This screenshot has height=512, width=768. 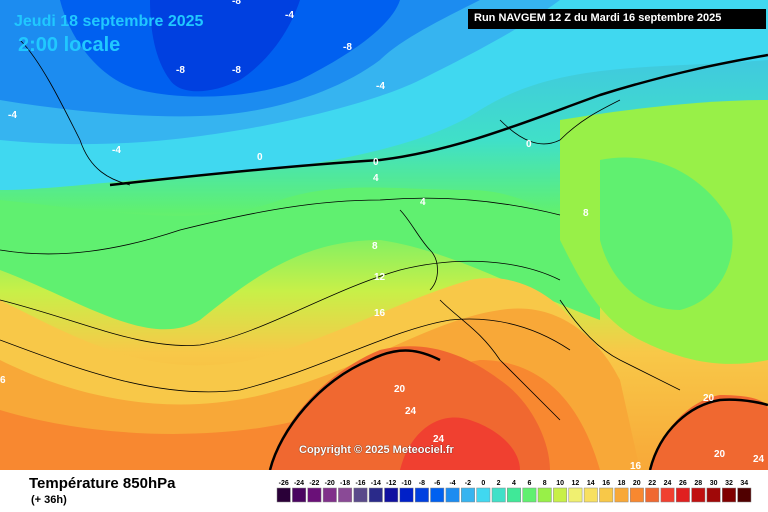 What do you see at coordinates (418, 250) in the screenshot?
I see `coast-uk` at bounding box center [418, 250].